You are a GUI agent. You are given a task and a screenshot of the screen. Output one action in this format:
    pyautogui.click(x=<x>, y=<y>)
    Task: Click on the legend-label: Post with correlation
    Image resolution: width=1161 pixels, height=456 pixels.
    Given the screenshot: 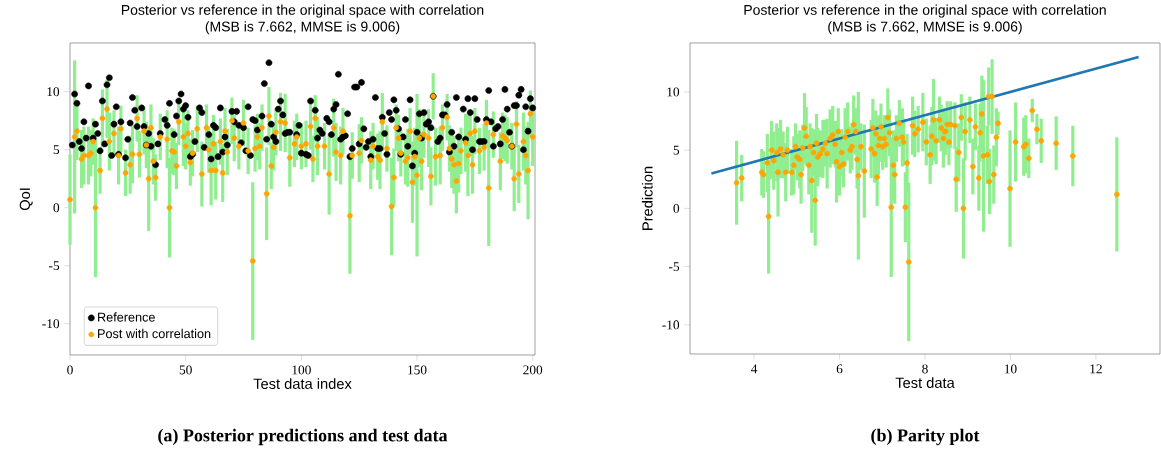 What is the action you would take?
    pyautogui.click(x=154, y=333)
    